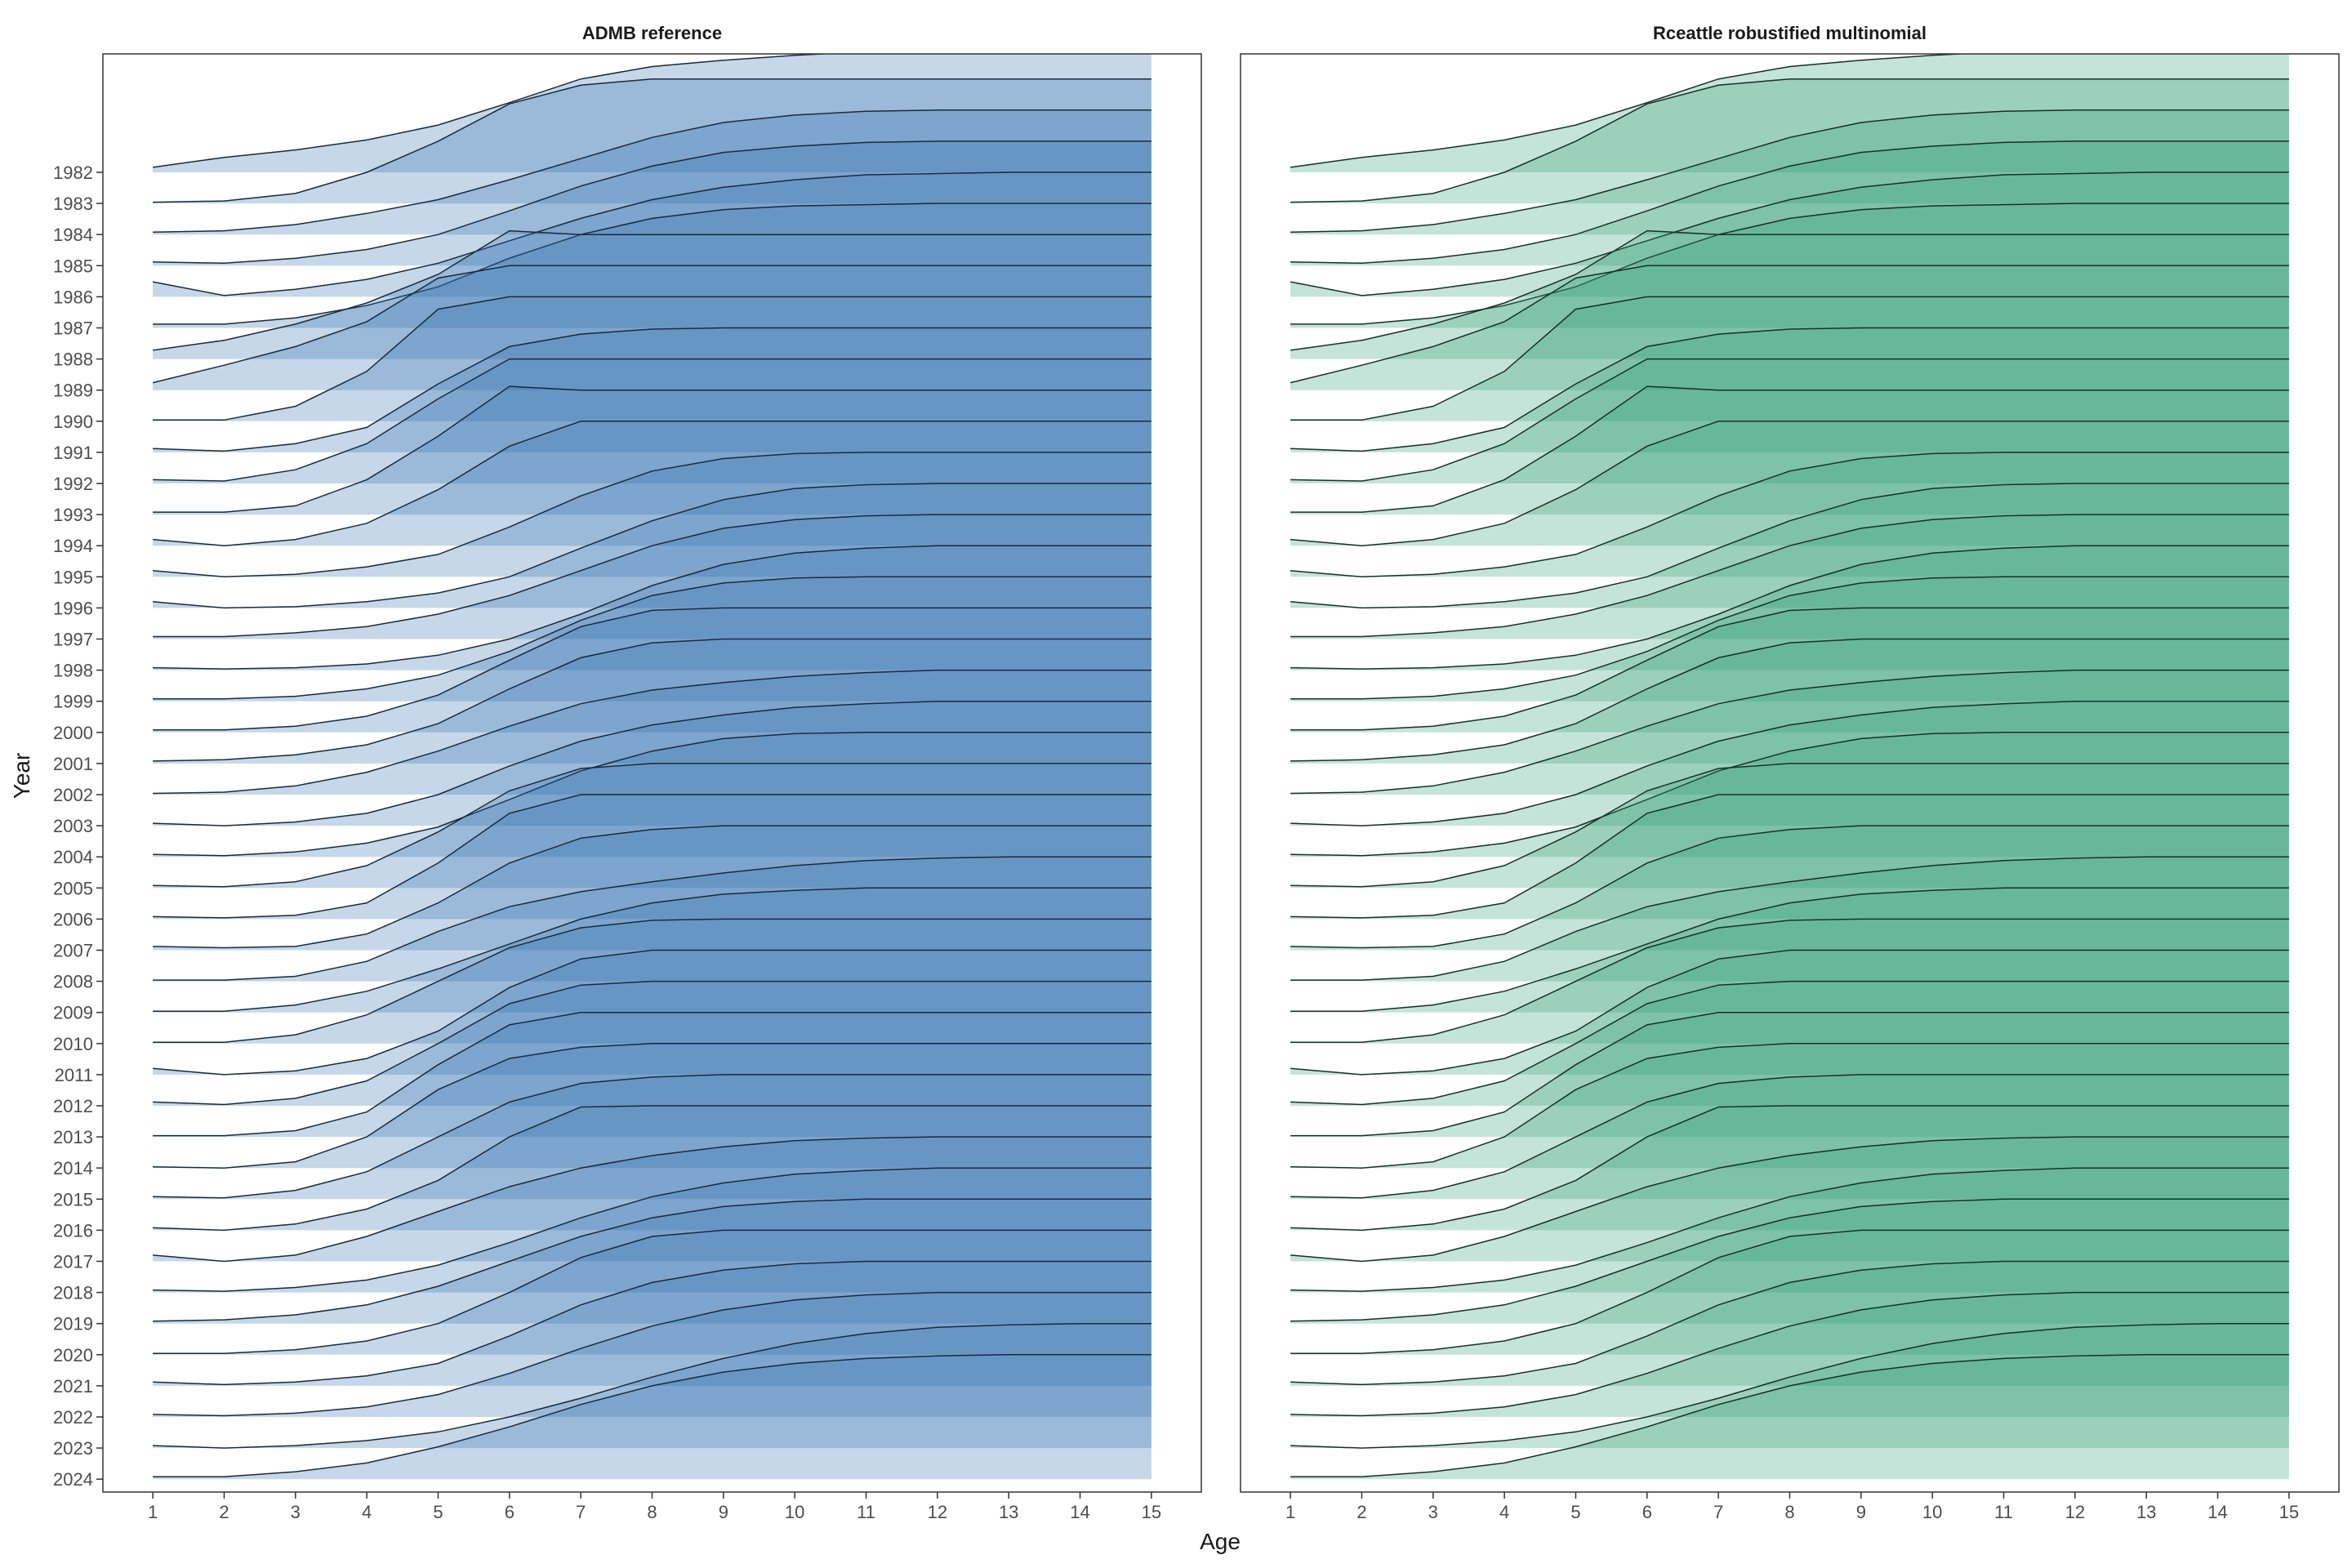 This screenshot has height=1568, width=2352. What do you see at coordinates (652, 856) in the screenshot?
I see `ridge-line-2006` at bounding box center [652, 856].